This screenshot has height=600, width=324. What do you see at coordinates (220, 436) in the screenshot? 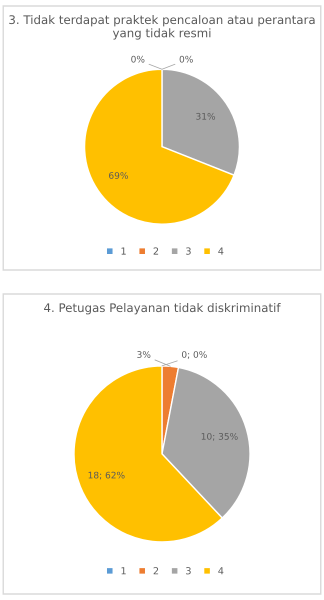
I see `data-label: 10; 35%` at bounding box center [220, 436].